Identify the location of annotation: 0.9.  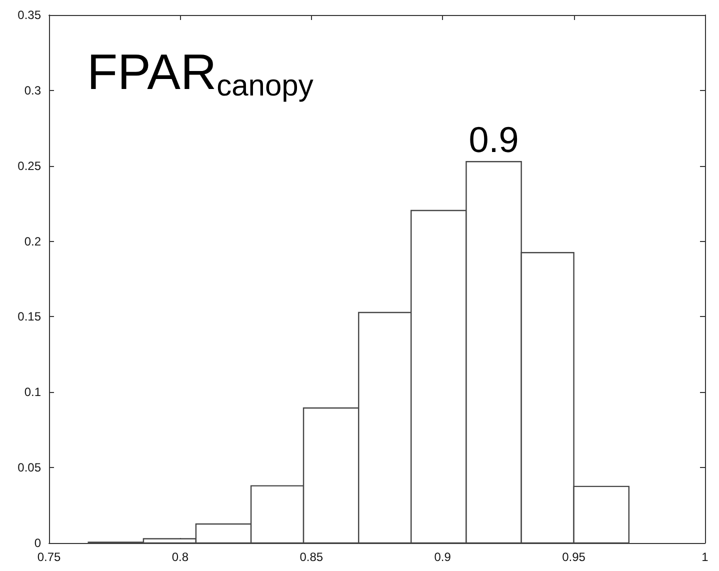
(493, 139).